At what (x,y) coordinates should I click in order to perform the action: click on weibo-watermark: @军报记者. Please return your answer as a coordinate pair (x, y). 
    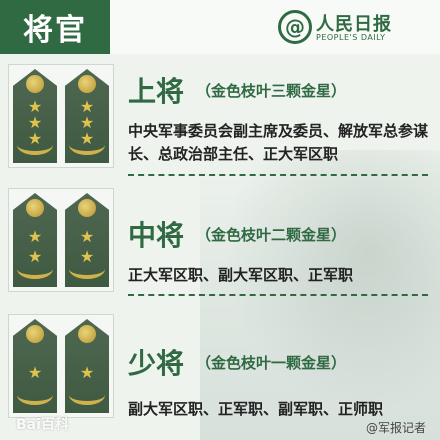
    Looking at the image, I should click on (395, 428).